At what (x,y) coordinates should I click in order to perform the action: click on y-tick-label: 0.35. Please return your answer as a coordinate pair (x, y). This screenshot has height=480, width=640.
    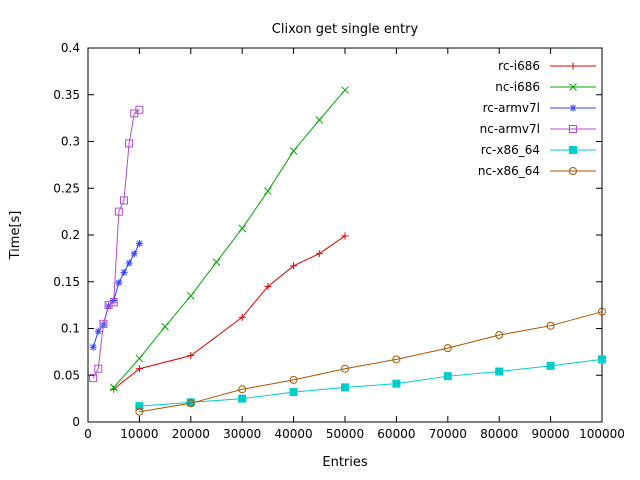
    Looking at the image, I should click on (66, 95).